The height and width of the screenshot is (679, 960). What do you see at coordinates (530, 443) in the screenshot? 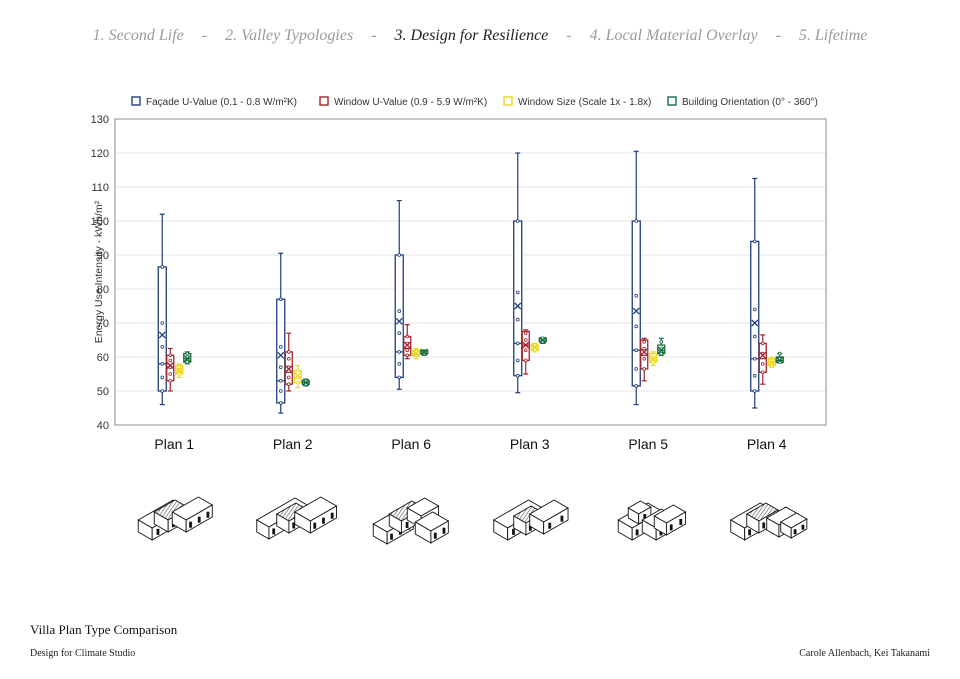
I see `x-category-label: Plan 3` at bounding box center [530, 443].